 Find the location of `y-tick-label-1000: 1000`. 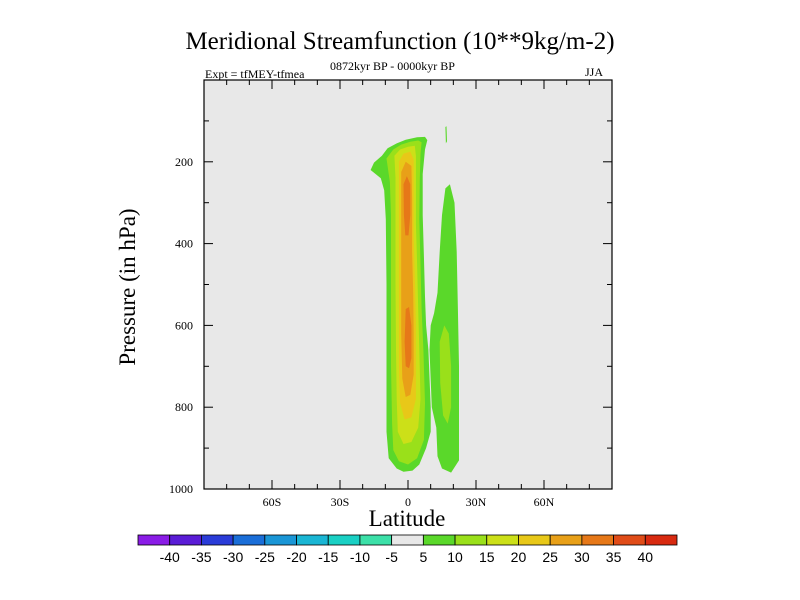

y-tick-label-1000: 1000 is located at coordinates (181, 489).